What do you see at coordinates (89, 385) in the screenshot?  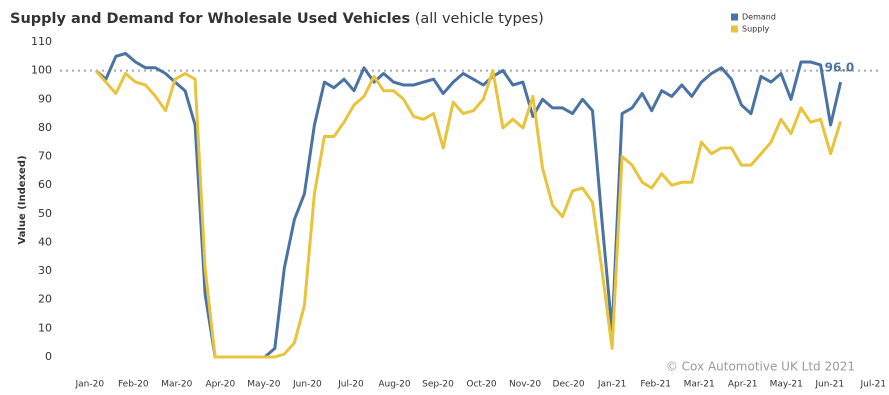 I see `x-tick-label: Jan-20` at bounding box center [89, 385].